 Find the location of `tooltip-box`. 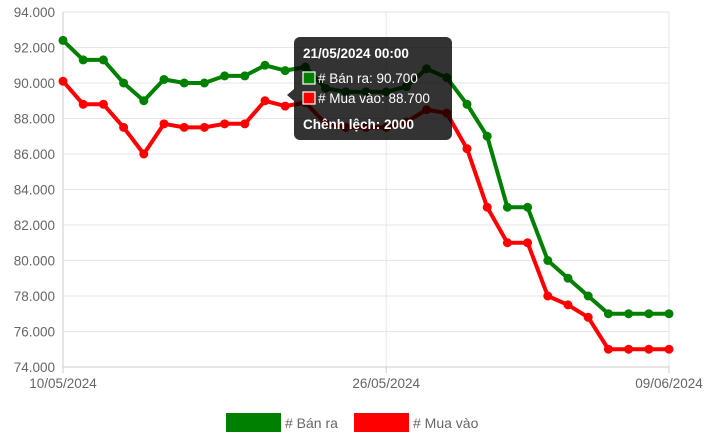

tooltip-box is located at coordinates (373, 88).